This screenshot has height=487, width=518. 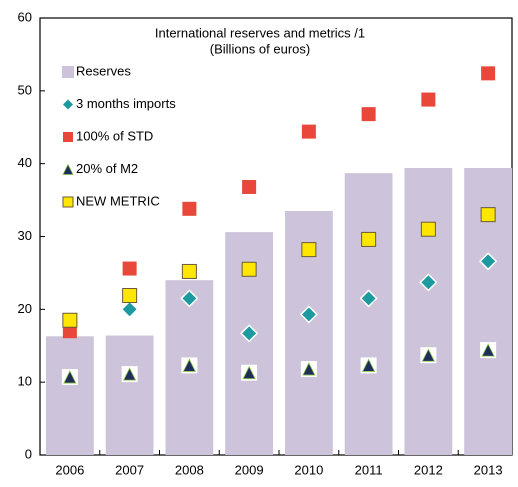 What do you see at coordinates (25, 235) in the screenshot?
I see `y-tick-label: 30` at bounding box center [25, 235].